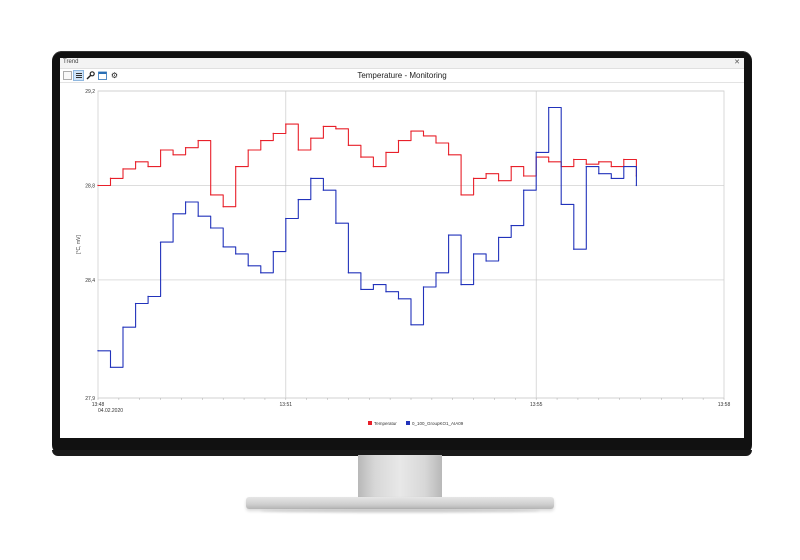 This screenshot has width=800, height=560. Describe the element at coordinates (90, 281) in the screenshot. I see `y-tick-label: 28,4` at that location.